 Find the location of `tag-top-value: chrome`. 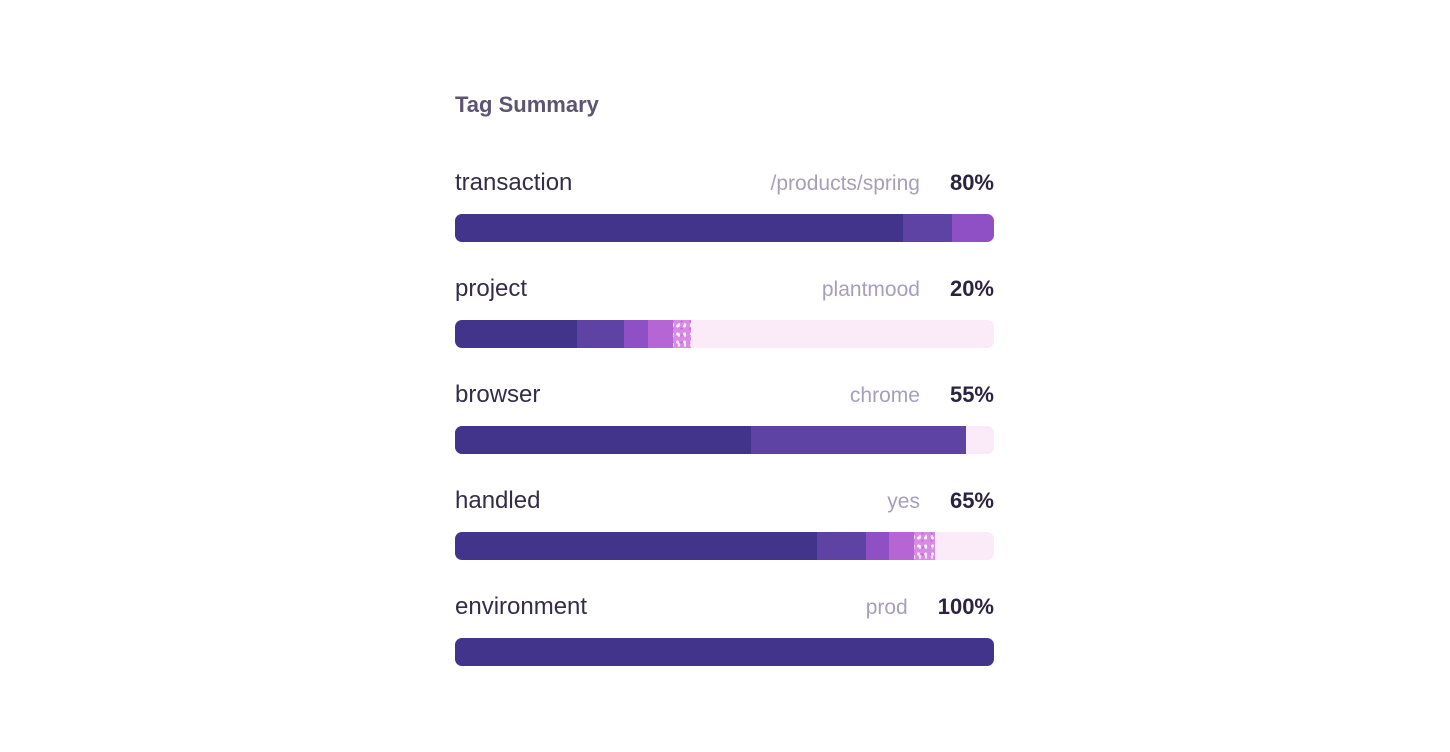

tag-top-value: chrome is located at coordinates (884, 395).